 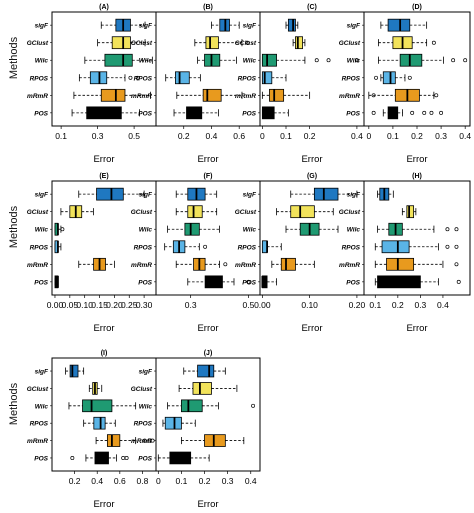 What do you see at coordinates (357, 305) in the screenshot?
I see `x-tick-label: 0.20` at bounding box center [357, 305].